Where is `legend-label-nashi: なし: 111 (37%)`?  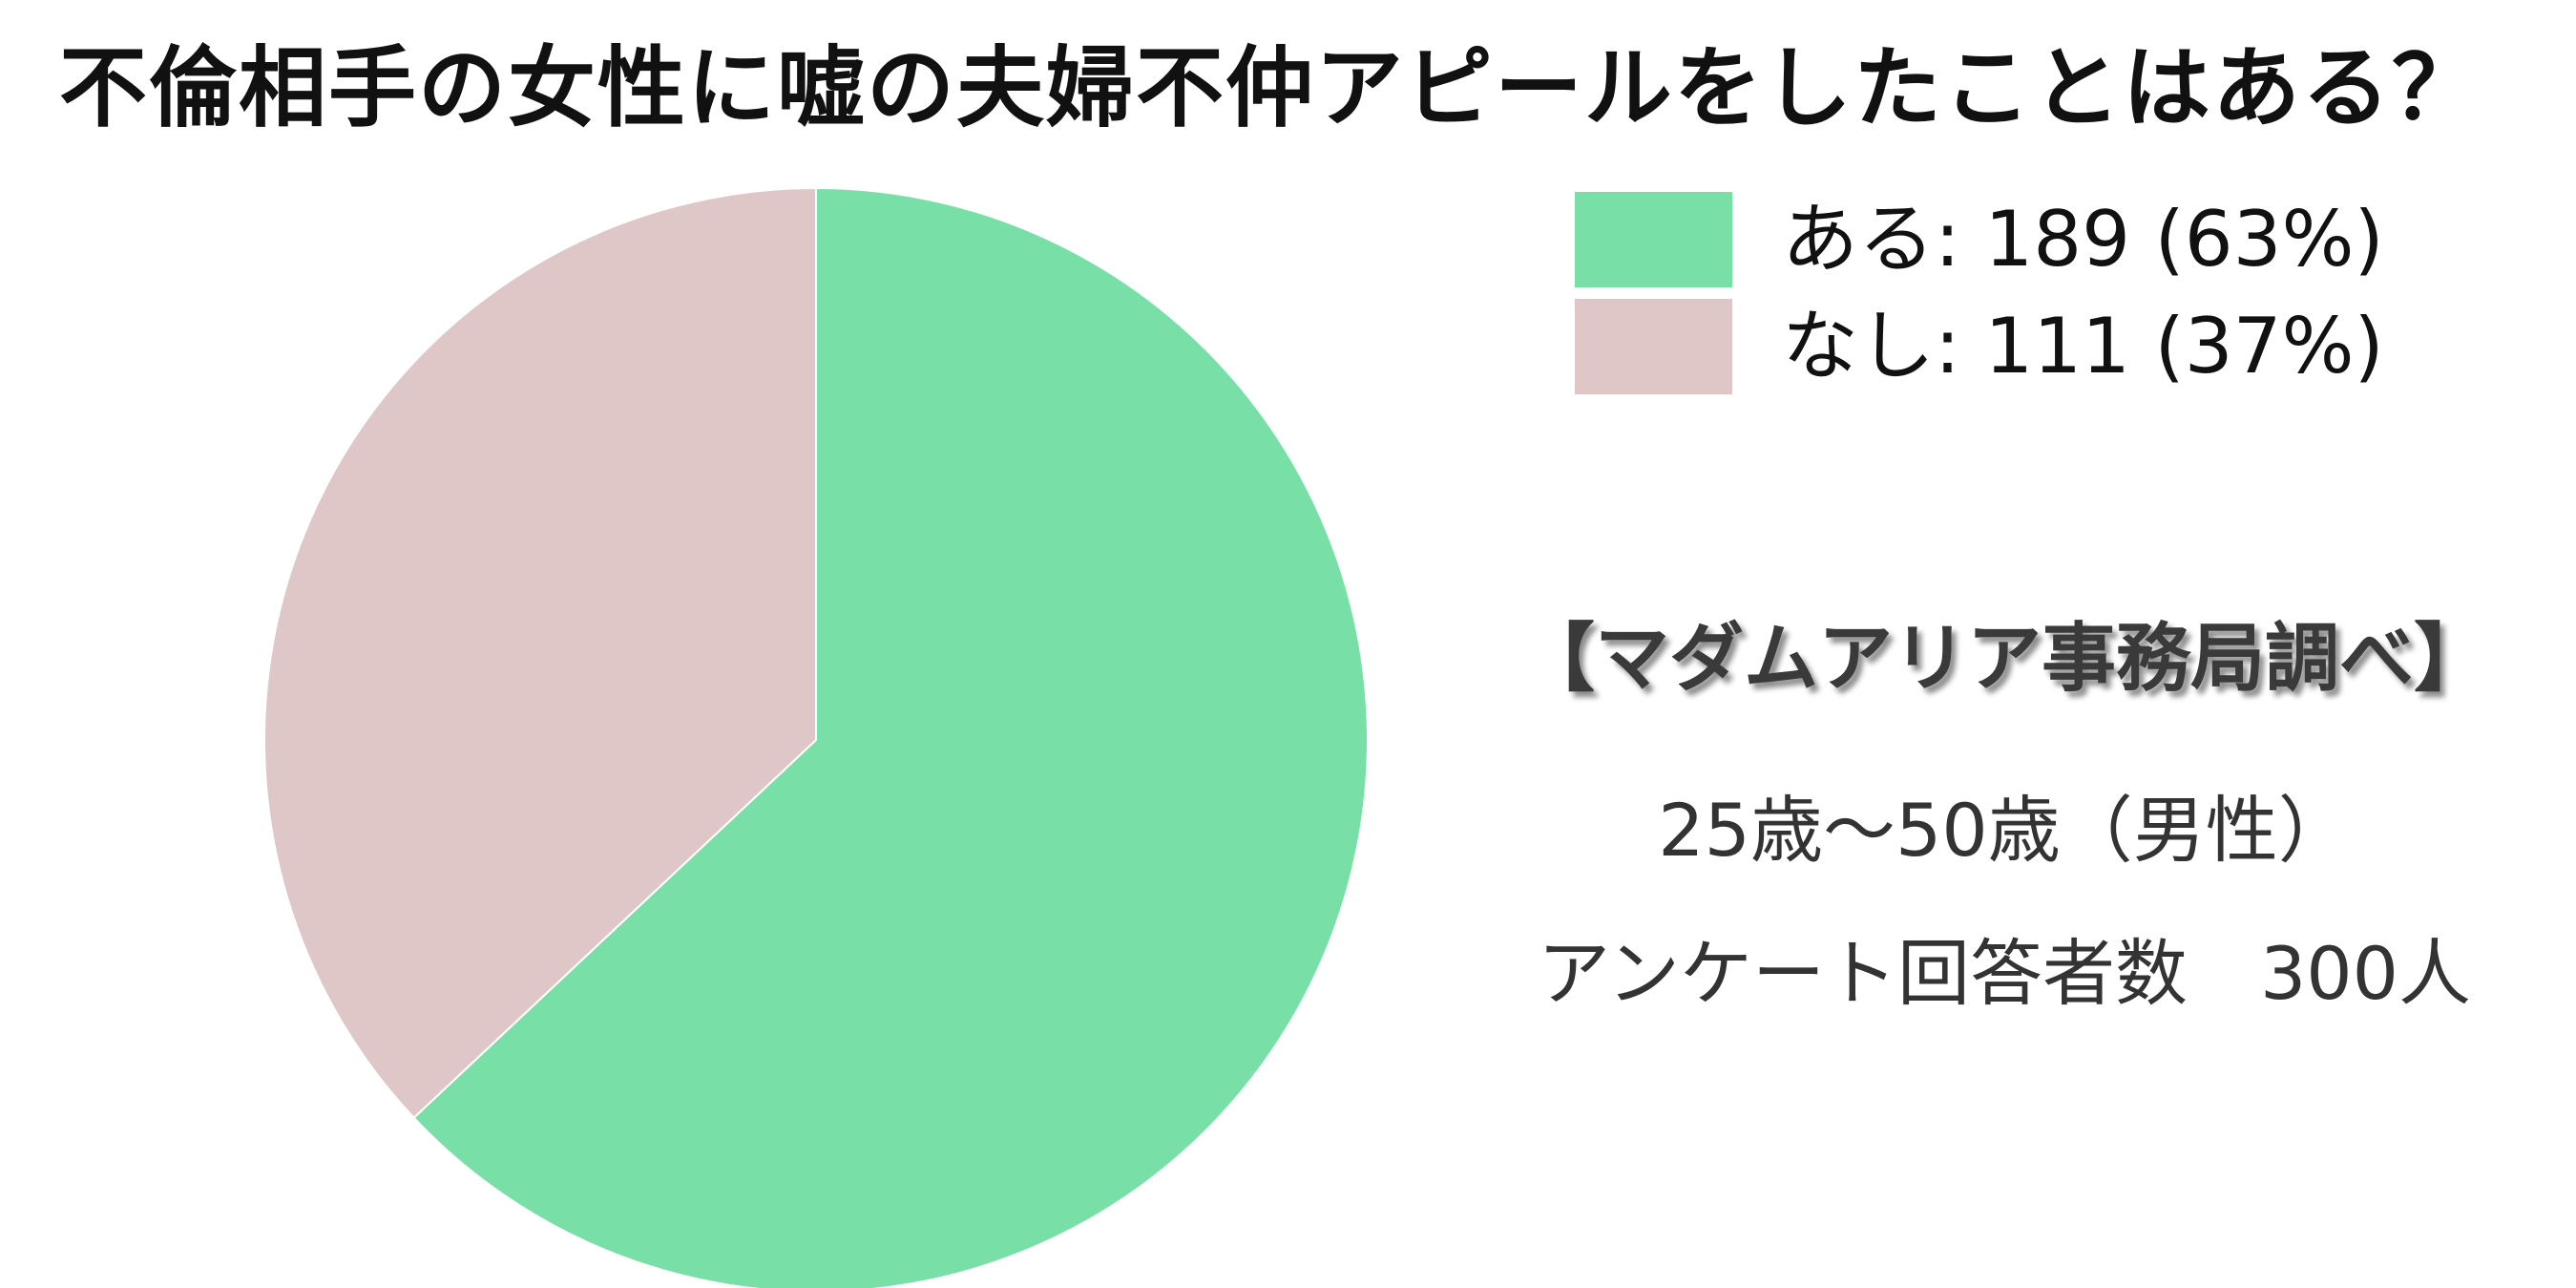
legend-label-nashi: なし: 111 (37%) is located at coordinates (2083, 346).